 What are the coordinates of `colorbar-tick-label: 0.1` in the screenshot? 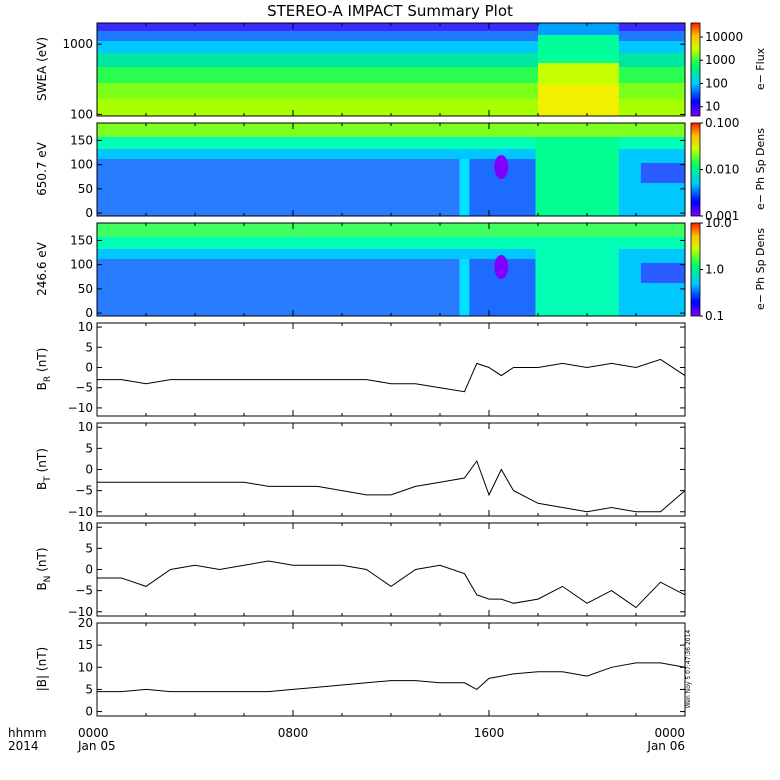 It's located at (714, 316).